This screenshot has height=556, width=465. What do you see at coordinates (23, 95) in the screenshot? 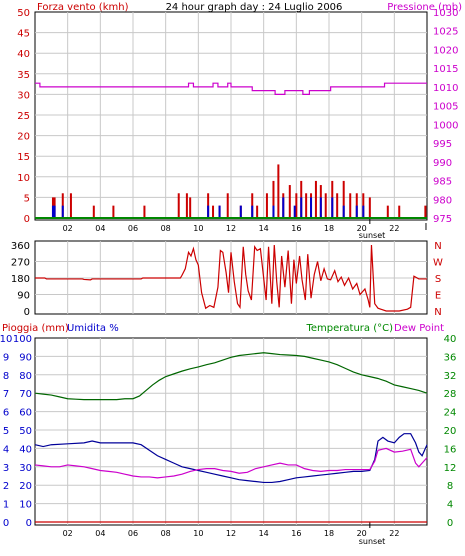
I see `wind-tick-label: 30` at bounding box center [23, 95].